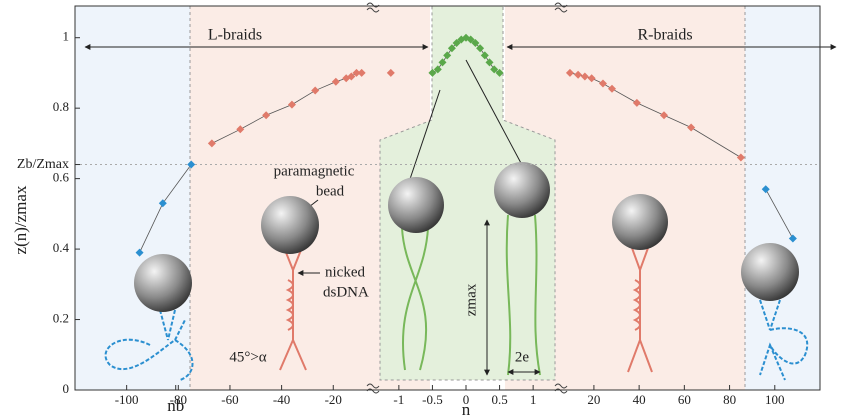  I want to click on x-tick-label: -60, so click(229, 399).